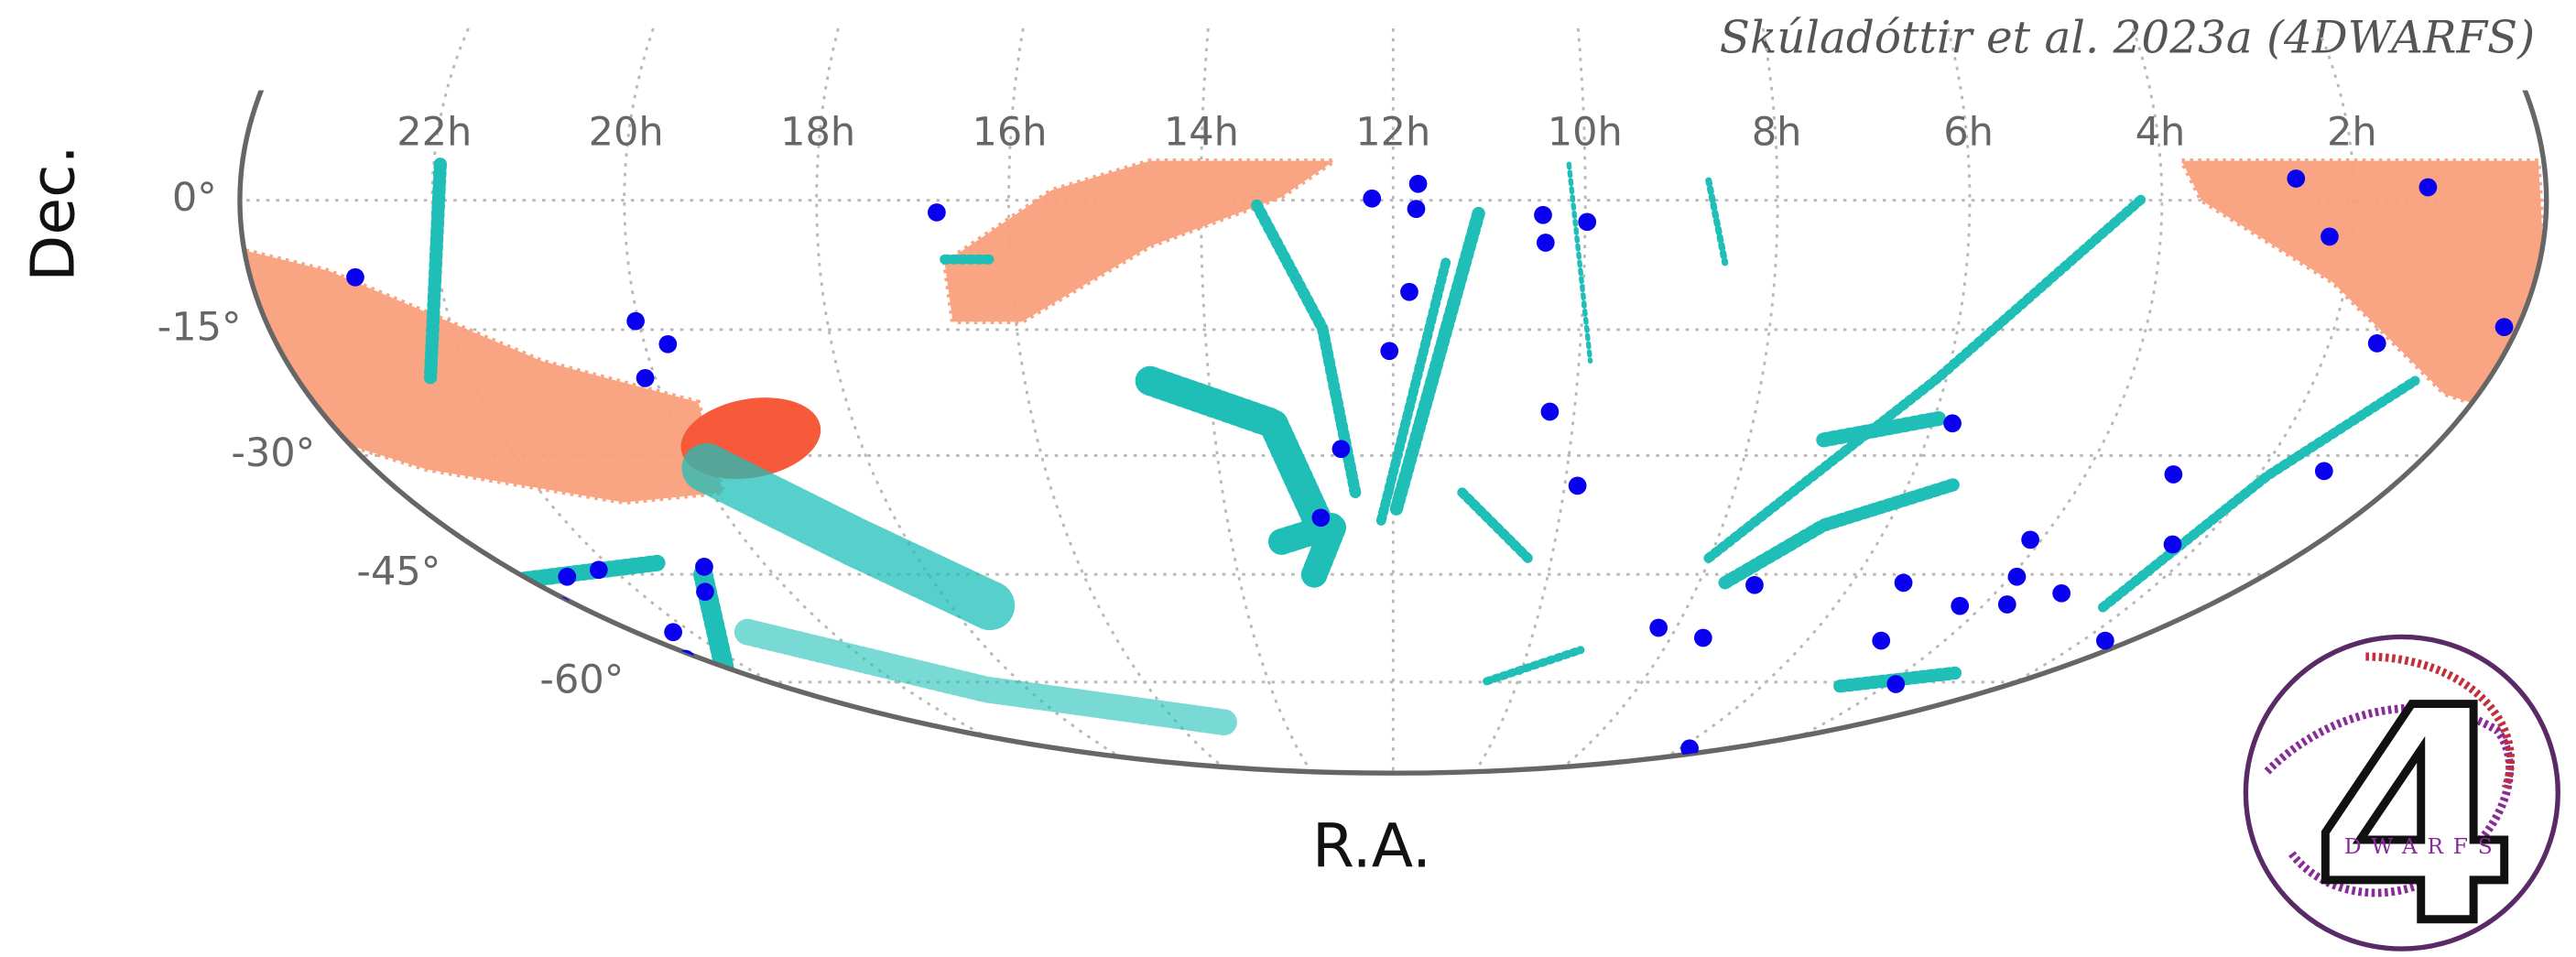 The image size is (2576, 957). I want to click on logo-ring, so click(2401, 793).